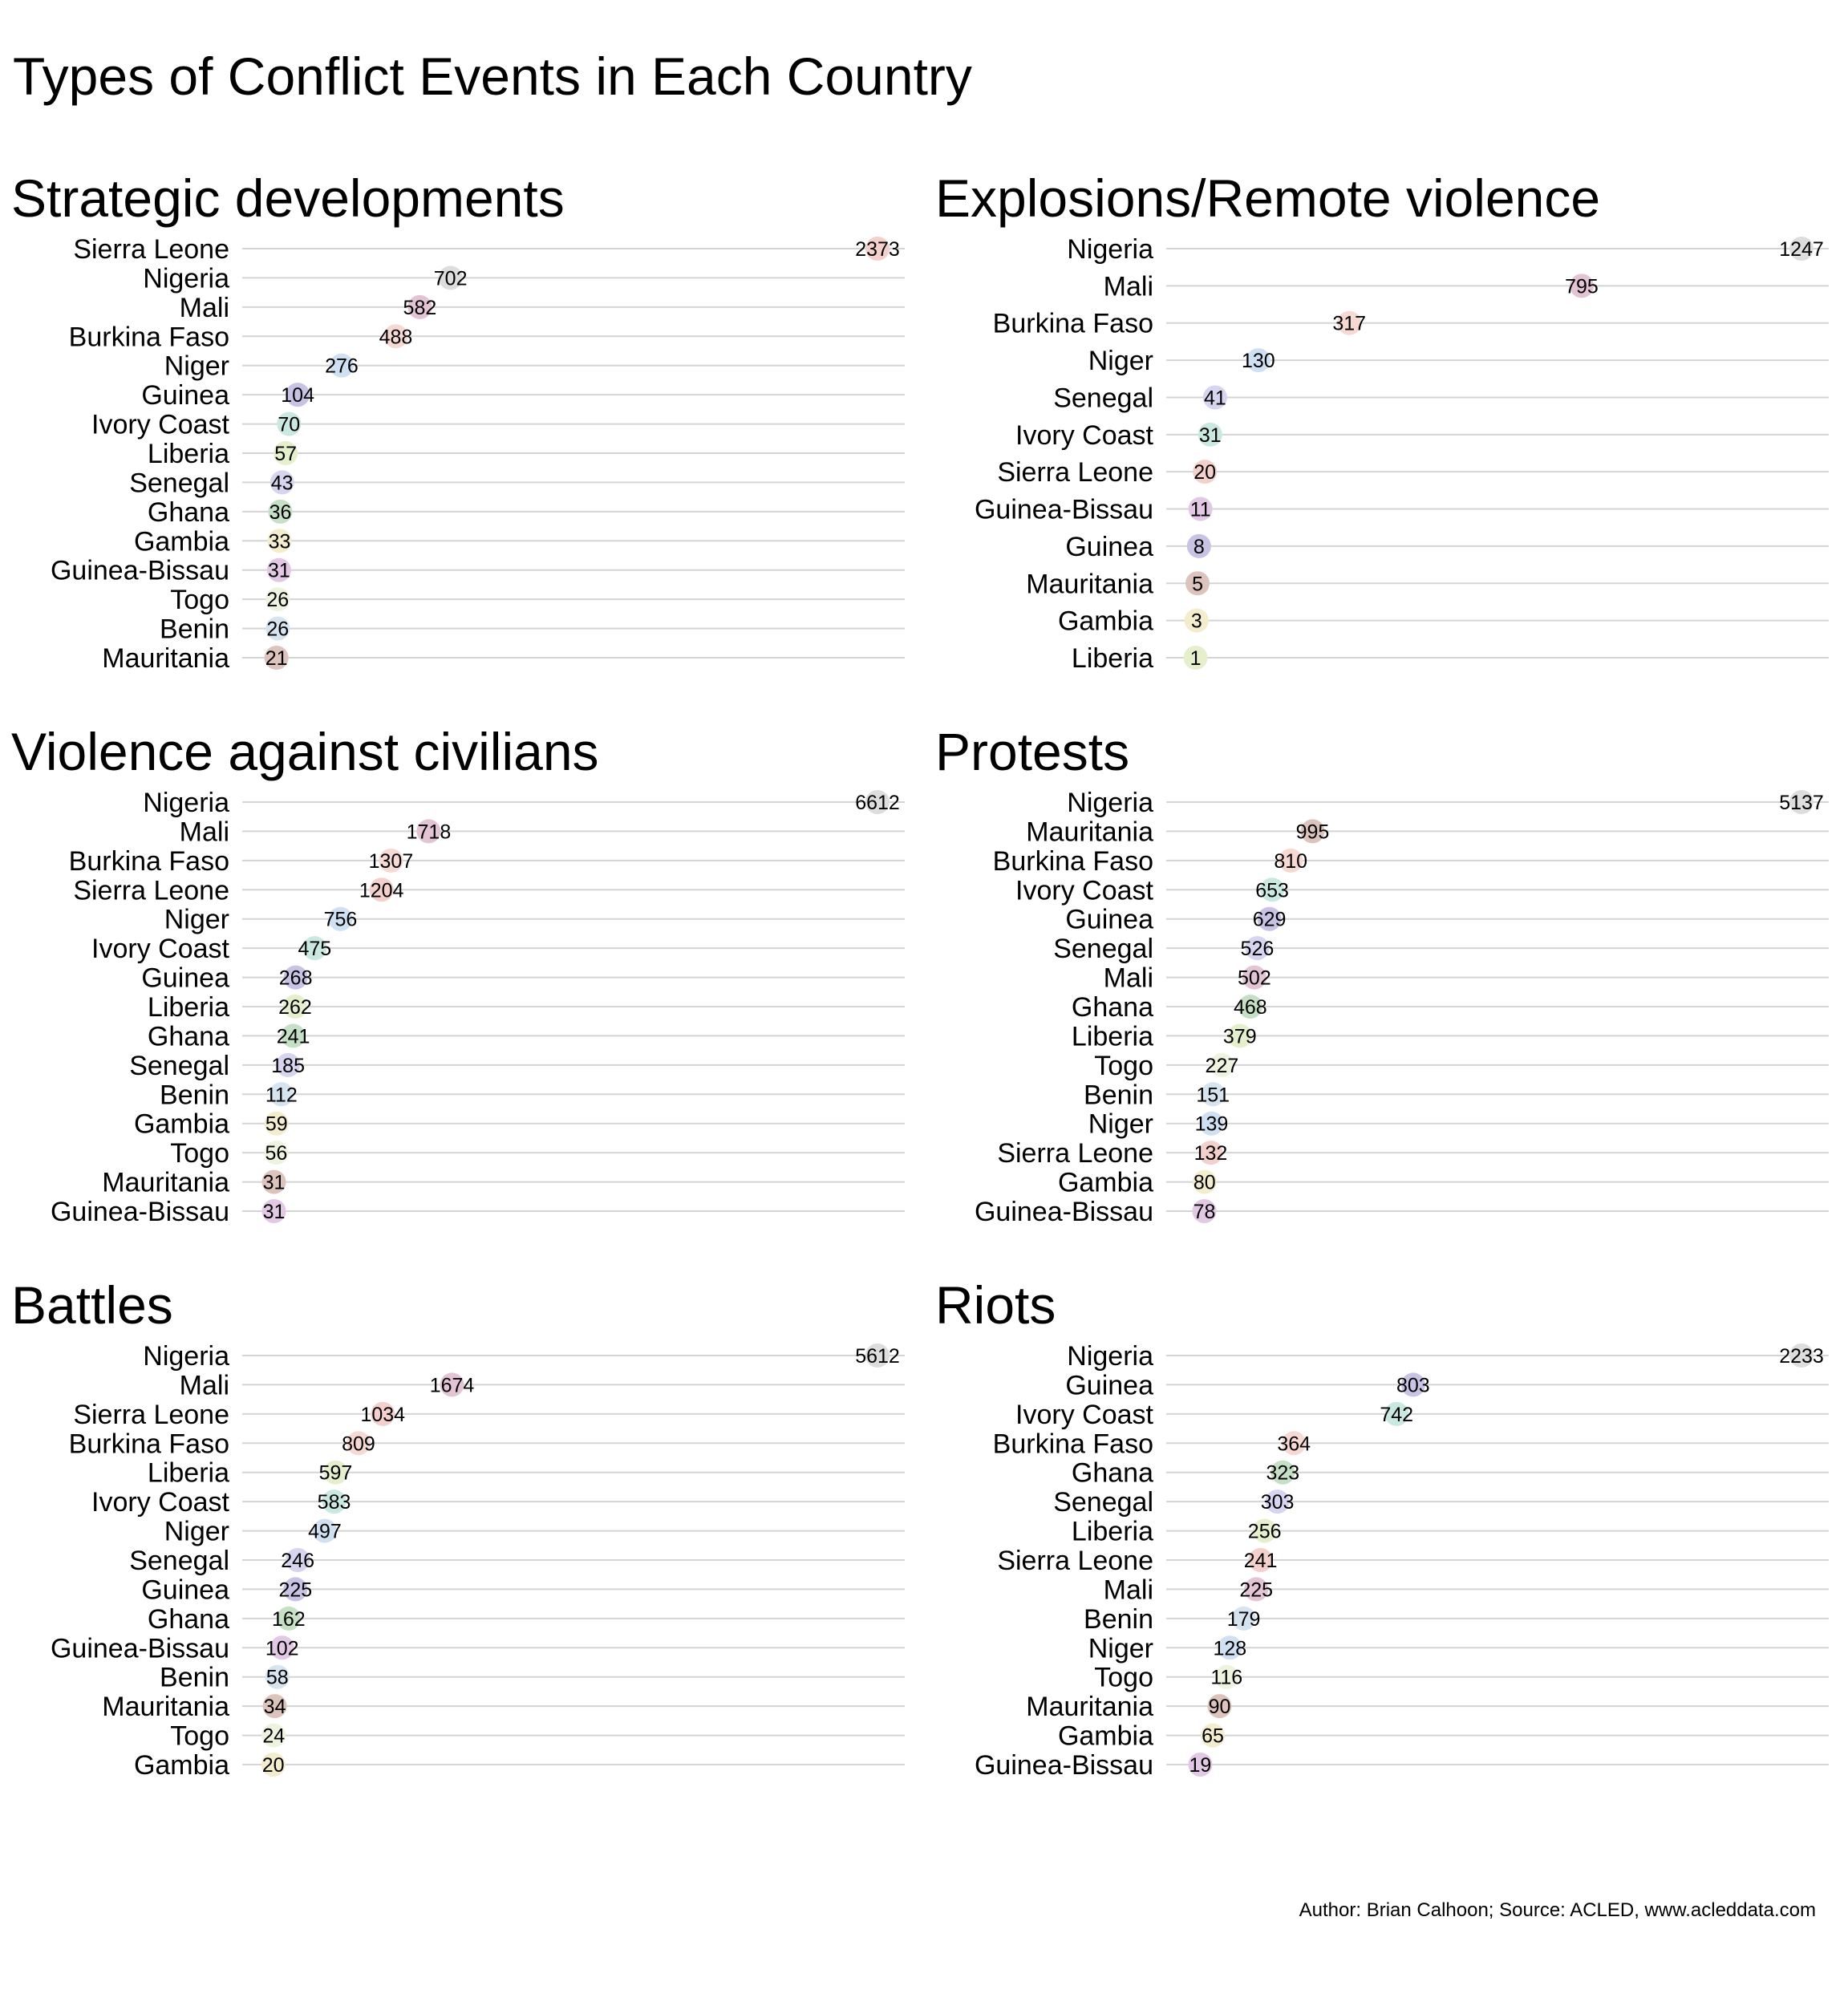 The width and height of the screenshot is (1848, 2002). What do you see at coordinates (1458, 361) in the screenshot?
I see `row-niger: Niger 130` at bounding box center [1458, 361].